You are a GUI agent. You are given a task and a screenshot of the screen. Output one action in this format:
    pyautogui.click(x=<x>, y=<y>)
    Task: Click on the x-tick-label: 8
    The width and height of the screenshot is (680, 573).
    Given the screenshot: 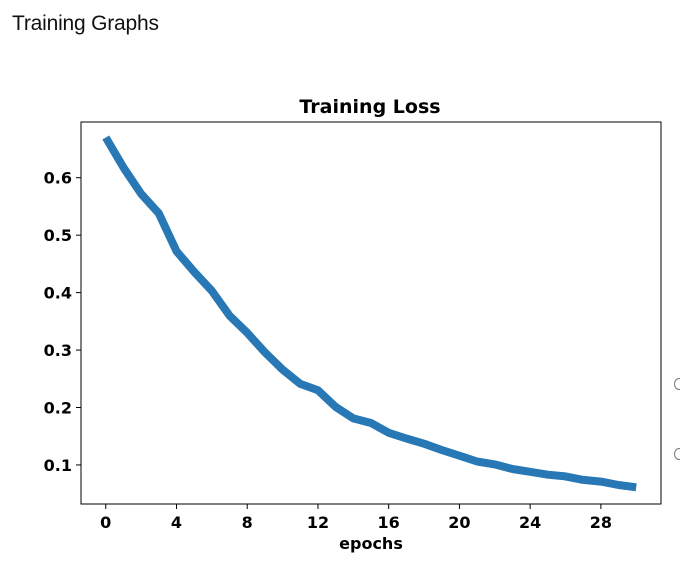 What is the action you would take?
    pyautogui.click(x=247, y=522)
    